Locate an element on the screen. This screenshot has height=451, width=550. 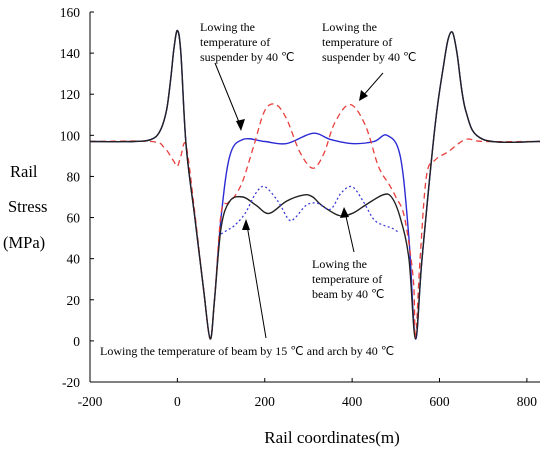
y-tick-label: 160 is located at coordinates (70, 12).